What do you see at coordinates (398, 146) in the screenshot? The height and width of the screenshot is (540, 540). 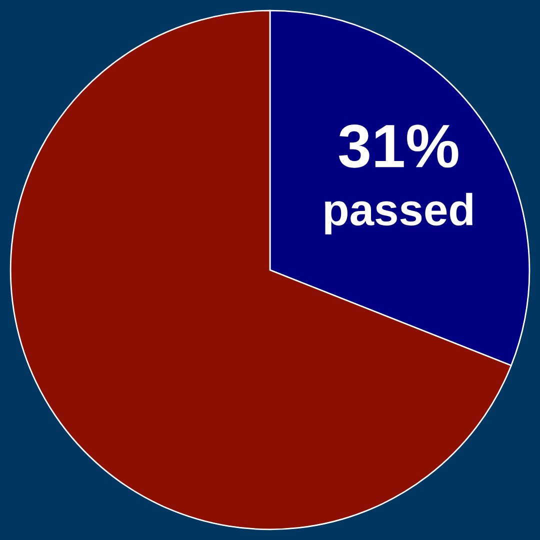 I see `data-label: 31%` at bounding box center [398, 146].